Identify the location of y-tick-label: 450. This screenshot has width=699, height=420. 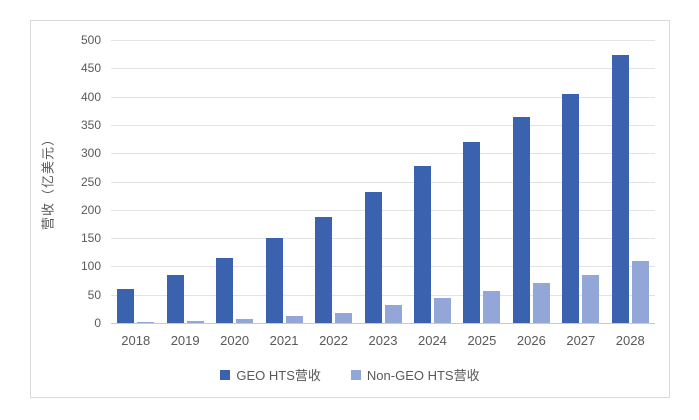
(90, 68).